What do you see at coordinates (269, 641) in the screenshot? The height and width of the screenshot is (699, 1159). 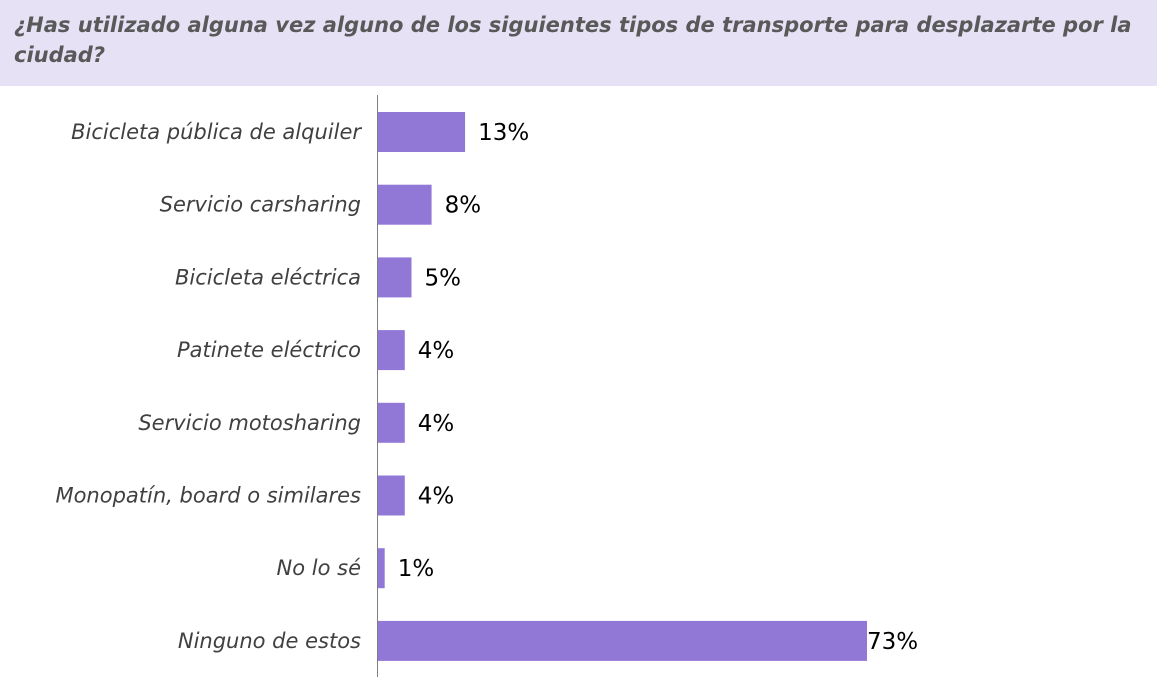 I see `category-label: Ninguno de estos` at bounding box center [269, 641].